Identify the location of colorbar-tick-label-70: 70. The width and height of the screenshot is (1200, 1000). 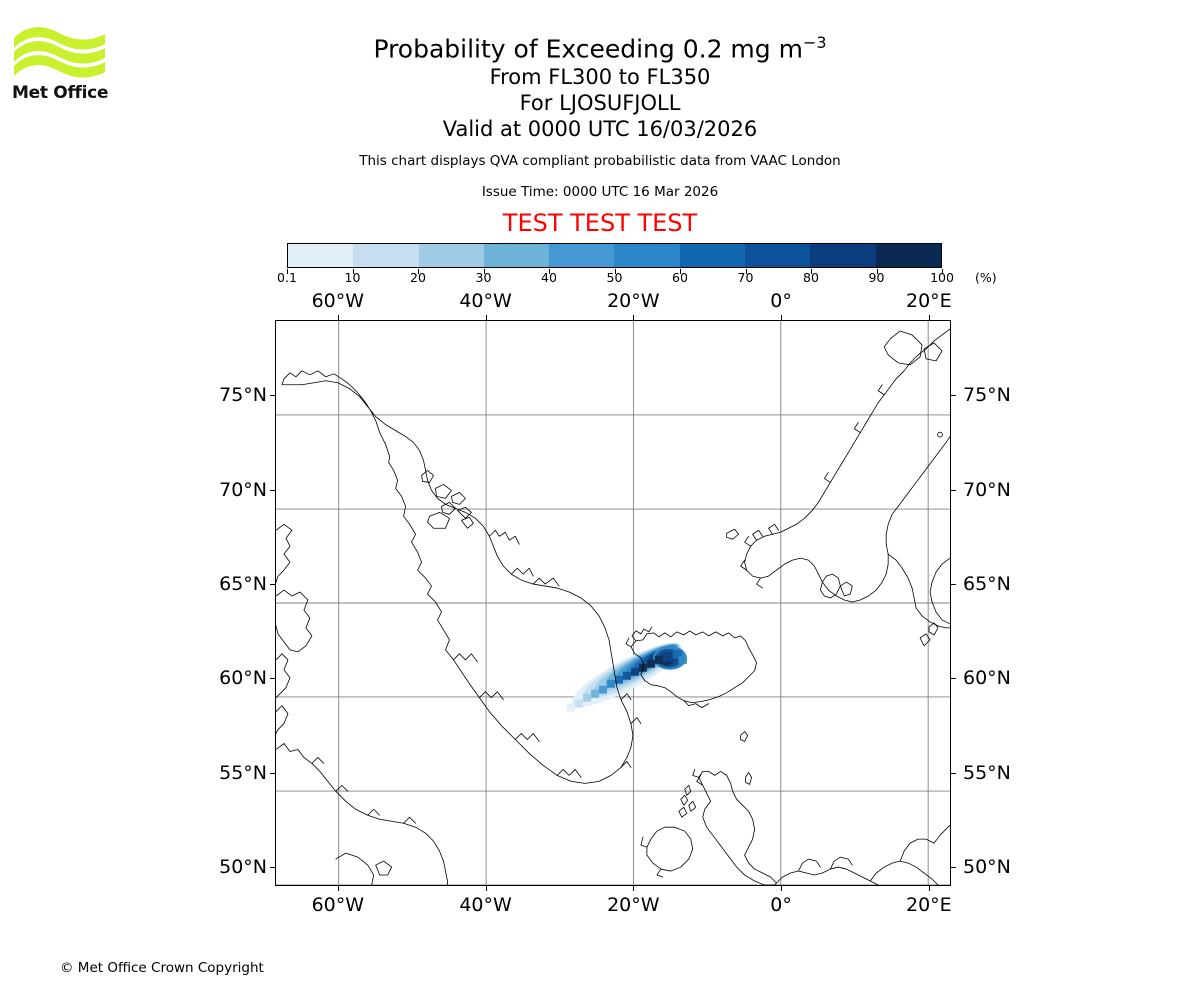
(745, 277).